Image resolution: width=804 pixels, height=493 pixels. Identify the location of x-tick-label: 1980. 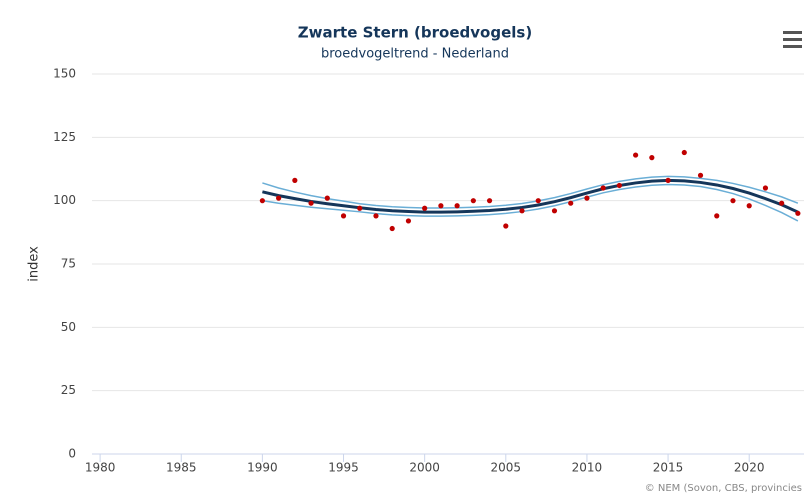
(100, 468).